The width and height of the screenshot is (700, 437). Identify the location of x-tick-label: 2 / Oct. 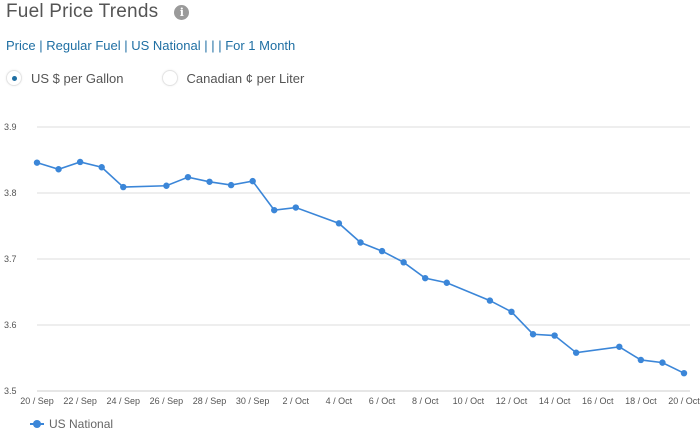
(296, 401).